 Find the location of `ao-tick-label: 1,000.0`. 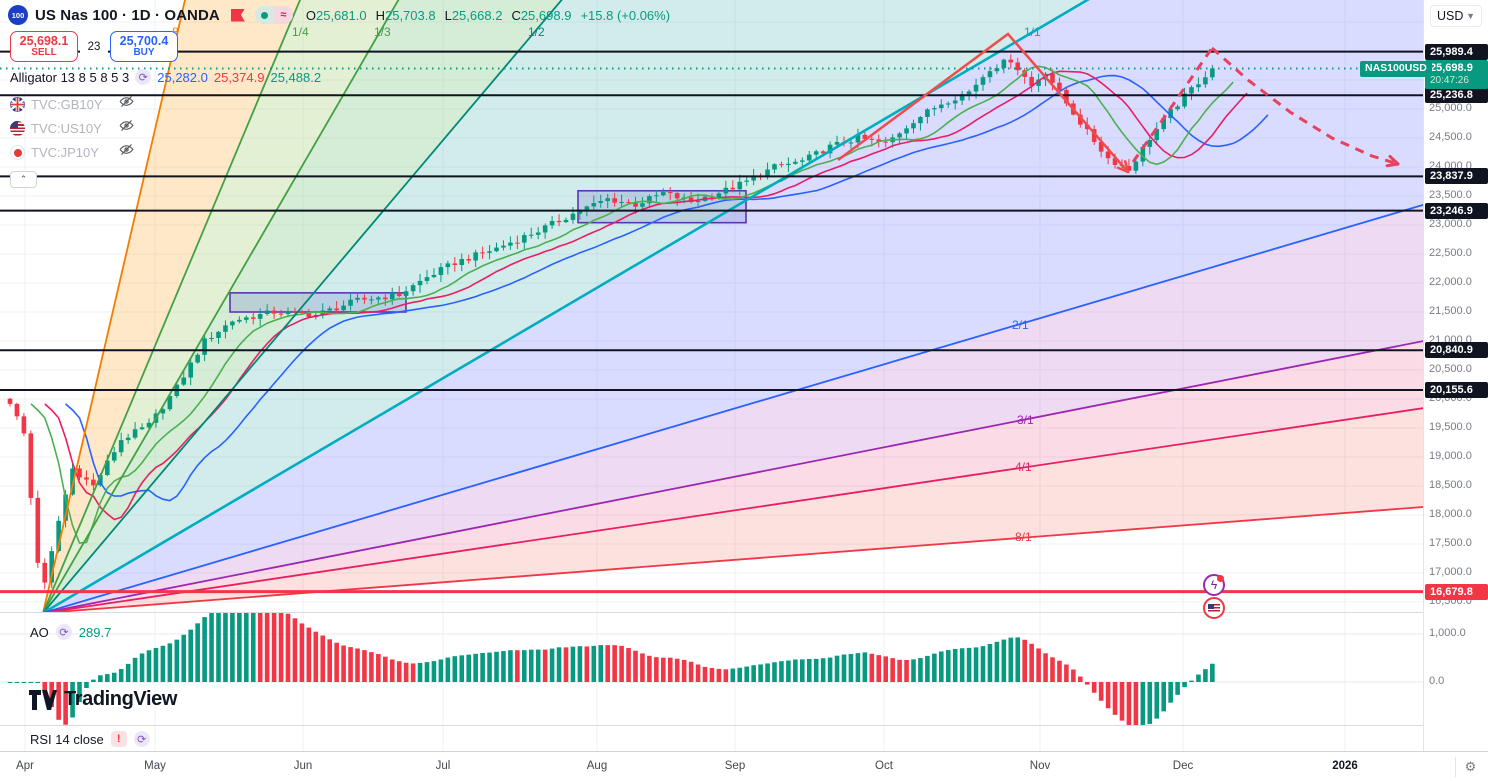

ao-tick-label: 1,000.0 is located at coordinates (1447, 633).